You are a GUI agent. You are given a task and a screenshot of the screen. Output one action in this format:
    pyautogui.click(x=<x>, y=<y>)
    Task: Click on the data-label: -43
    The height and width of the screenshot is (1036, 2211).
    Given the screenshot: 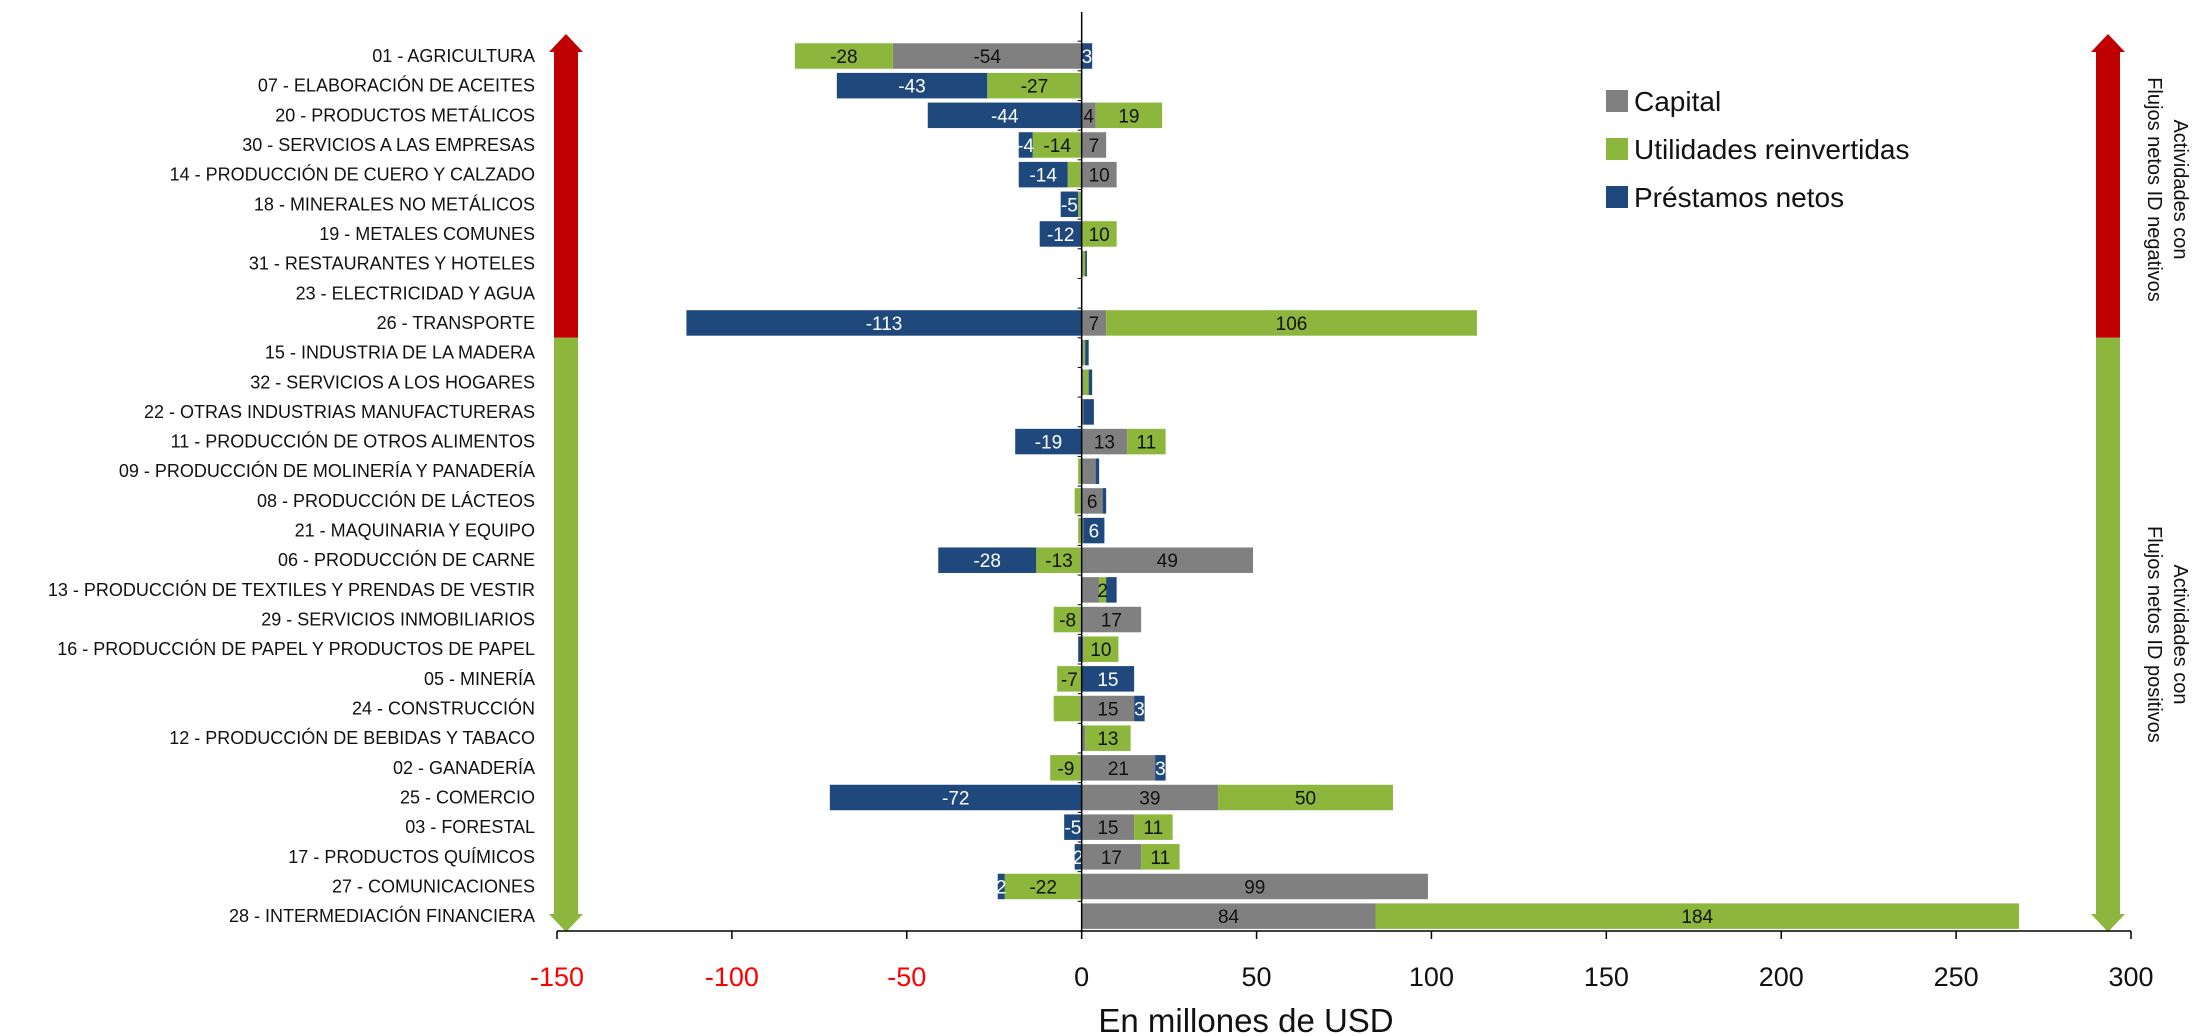 What is the action you would take?
    pyautogui.click(x=911, y=87)
    